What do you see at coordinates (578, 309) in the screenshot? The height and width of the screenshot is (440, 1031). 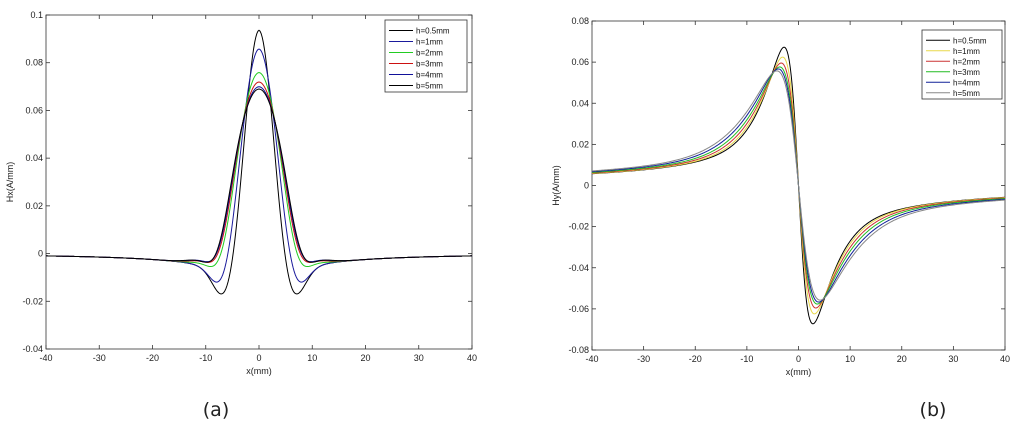 I see `y-tick-label: -0.06` at bounding box center [578, 309].